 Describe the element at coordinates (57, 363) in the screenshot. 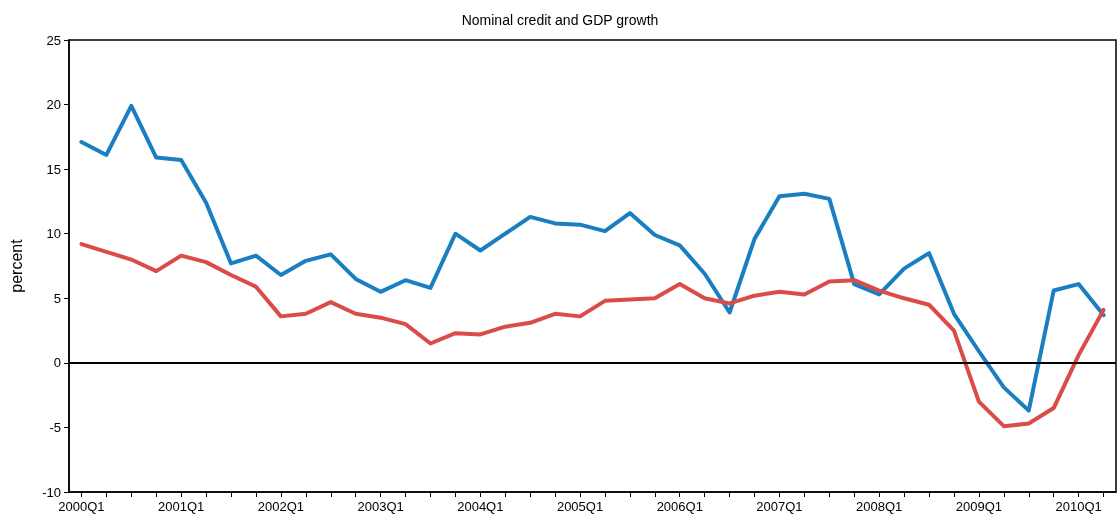

I see `y-tick-label: 0` at that location.